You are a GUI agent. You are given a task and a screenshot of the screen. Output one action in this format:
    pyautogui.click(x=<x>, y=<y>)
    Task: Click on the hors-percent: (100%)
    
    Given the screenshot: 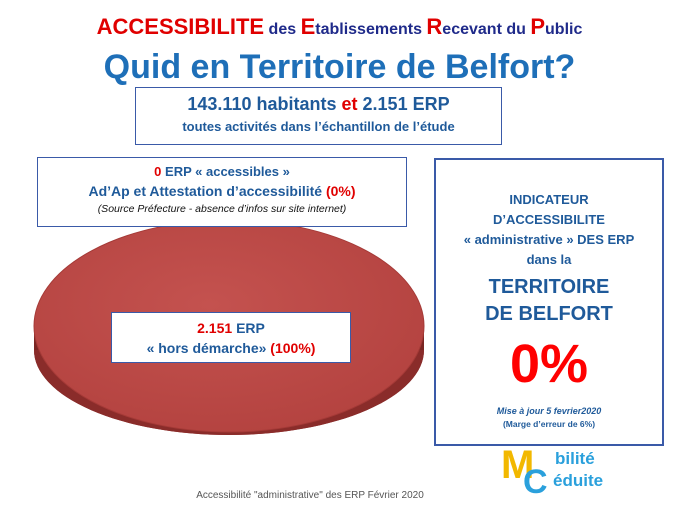 What is the action you would take?
    pyautogui.click(x=293, y=348)
    